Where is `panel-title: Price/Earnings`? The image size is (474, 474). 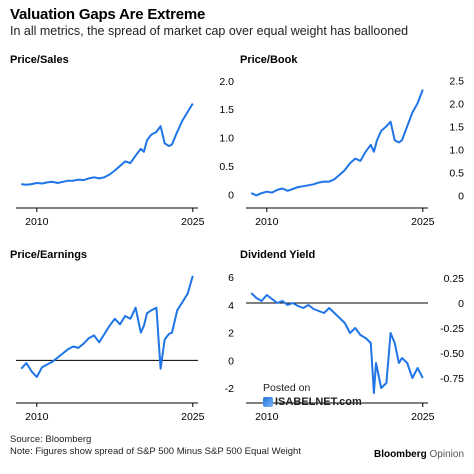 panel-title: Price/Earnings is located at coordinates (48, 255).